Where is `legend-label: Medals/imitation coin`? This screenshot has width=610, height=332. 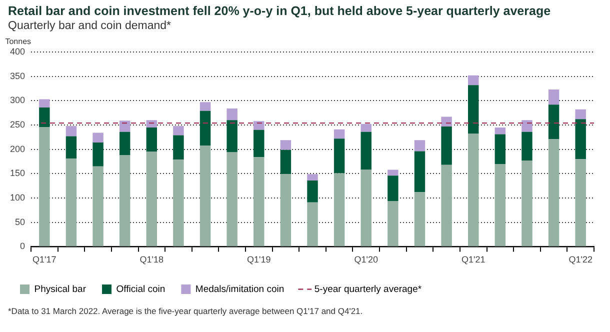
legend-label: Medals/imitation coin is located at coordinates (239, 289).